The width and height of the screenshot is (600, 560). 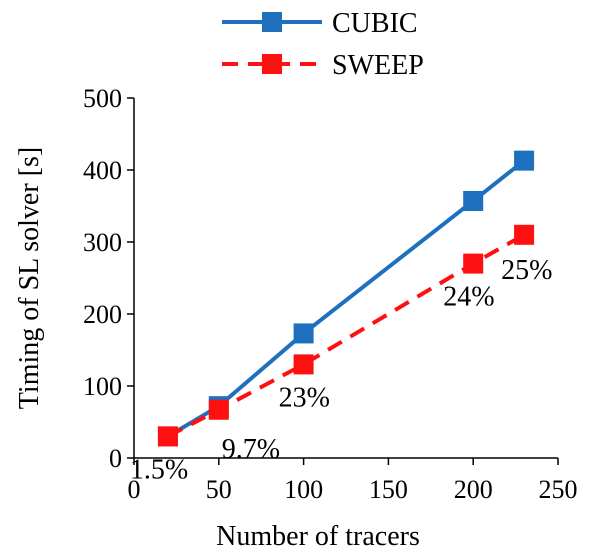 I want to click on data-label: 25%, so click(x=526, y=270).